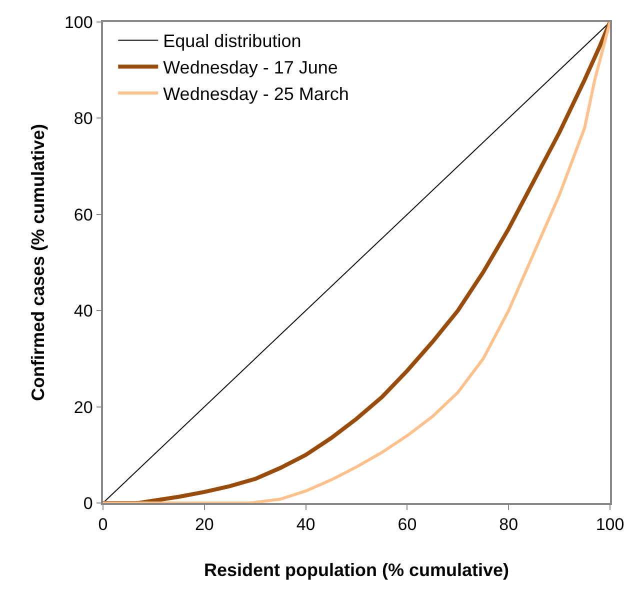 Image resolution: width=636 pixels, height=589 pixels. Describe the element at coordinates (508, 524) in the screenshot. I see `x-tick-label: 80` at that location.